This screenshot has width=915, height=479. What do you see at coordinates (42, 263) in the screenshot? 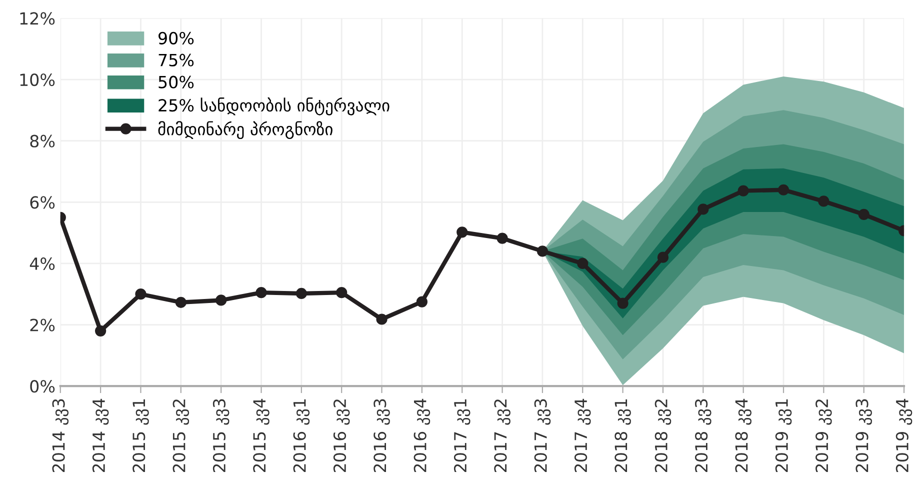
I see `y-tick-label: 4%` at bounding box center [42, 263].